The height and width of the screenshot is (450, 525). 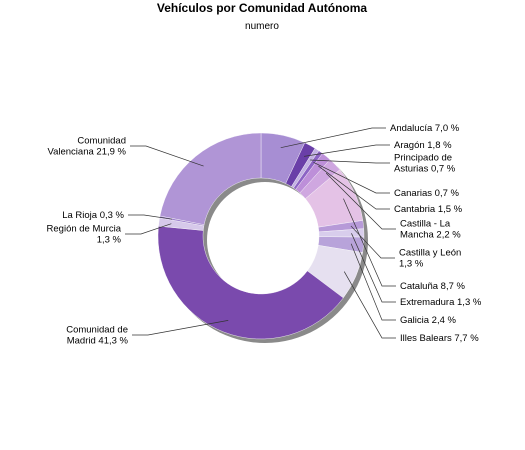 I want to click on label-region-de-murcia: Región de Murcia 1,3 %, so click(x=84, y=235).